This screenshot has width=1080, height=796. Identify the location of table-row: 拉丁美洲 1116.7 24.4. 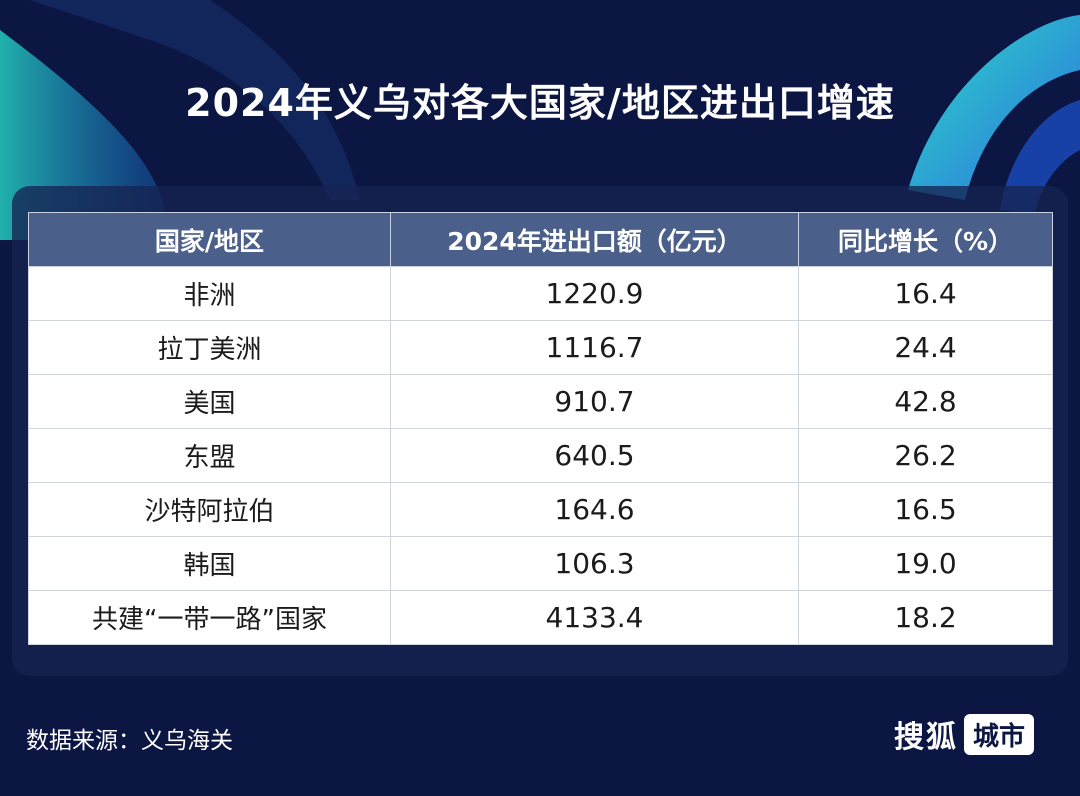
(540, 347).